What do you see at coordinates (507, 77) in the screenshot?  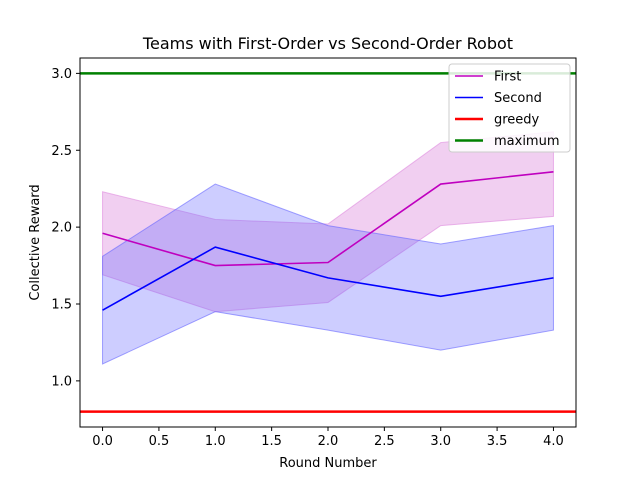 I see `legend-label-first: First` at bounding box center [507, 77].